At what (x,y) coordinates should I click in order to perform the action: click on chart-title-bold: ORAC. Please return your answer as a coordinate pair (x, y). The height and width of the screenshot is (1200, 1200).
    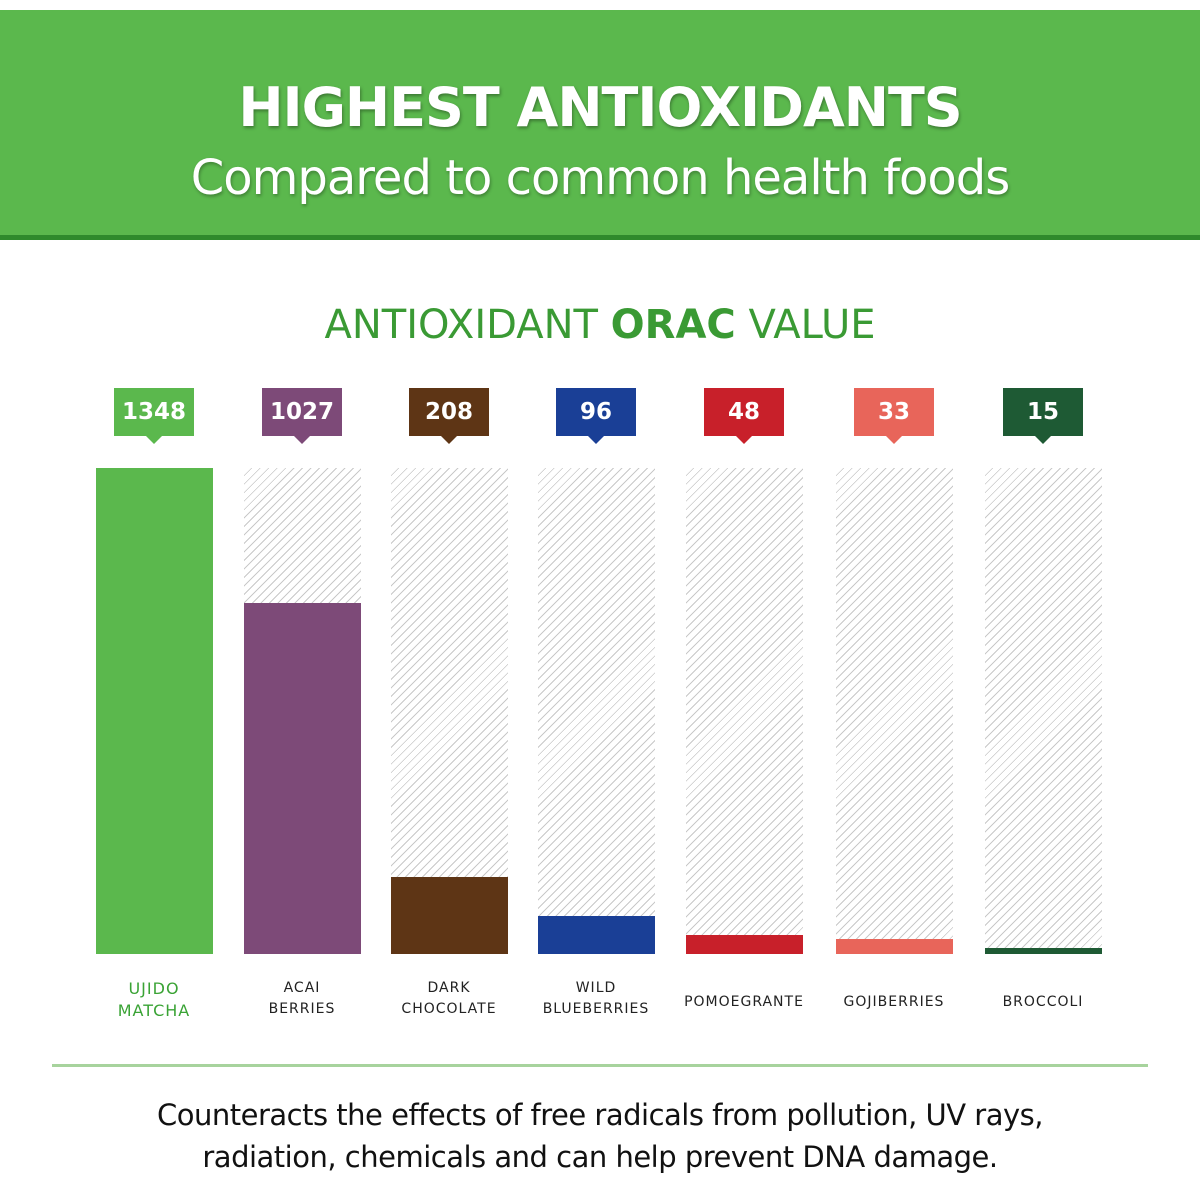
    Looking at the image, I should click on (673, 325).